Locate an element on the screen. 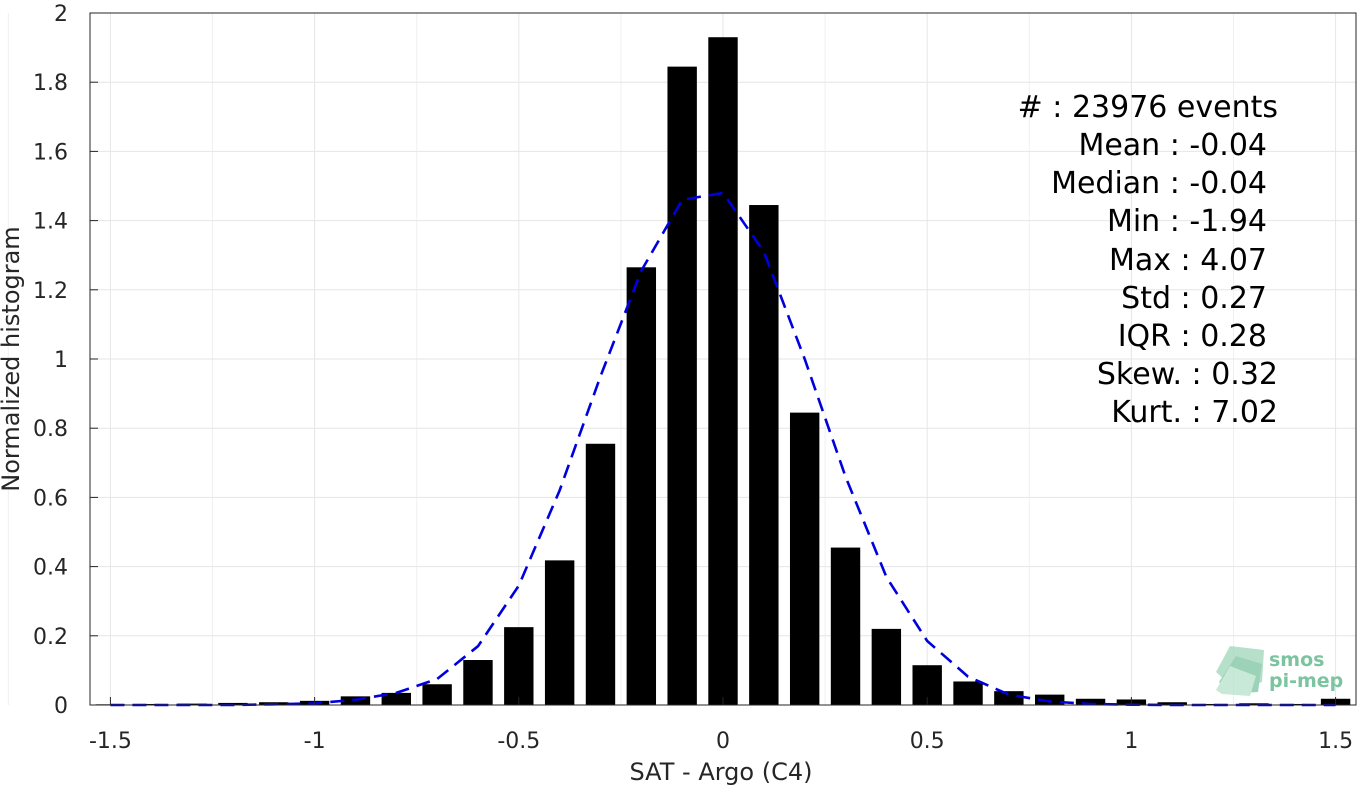 The height and width of the screenshot is (787, 1367). smos-pi-mep-logo: smos pi-mep is located at coordinates (1279, 671).